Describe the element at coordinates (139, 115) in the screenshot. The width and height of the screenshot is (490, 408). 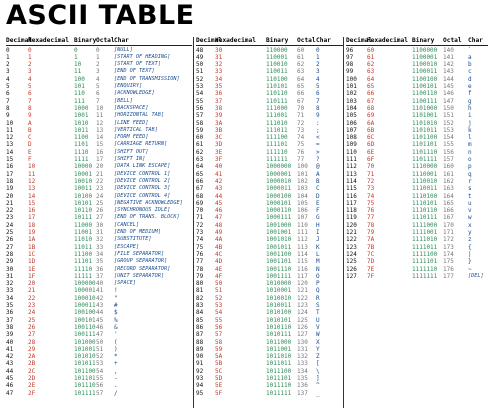
I see `cell-chr: [HORIZONTAL TAB]` at that location.